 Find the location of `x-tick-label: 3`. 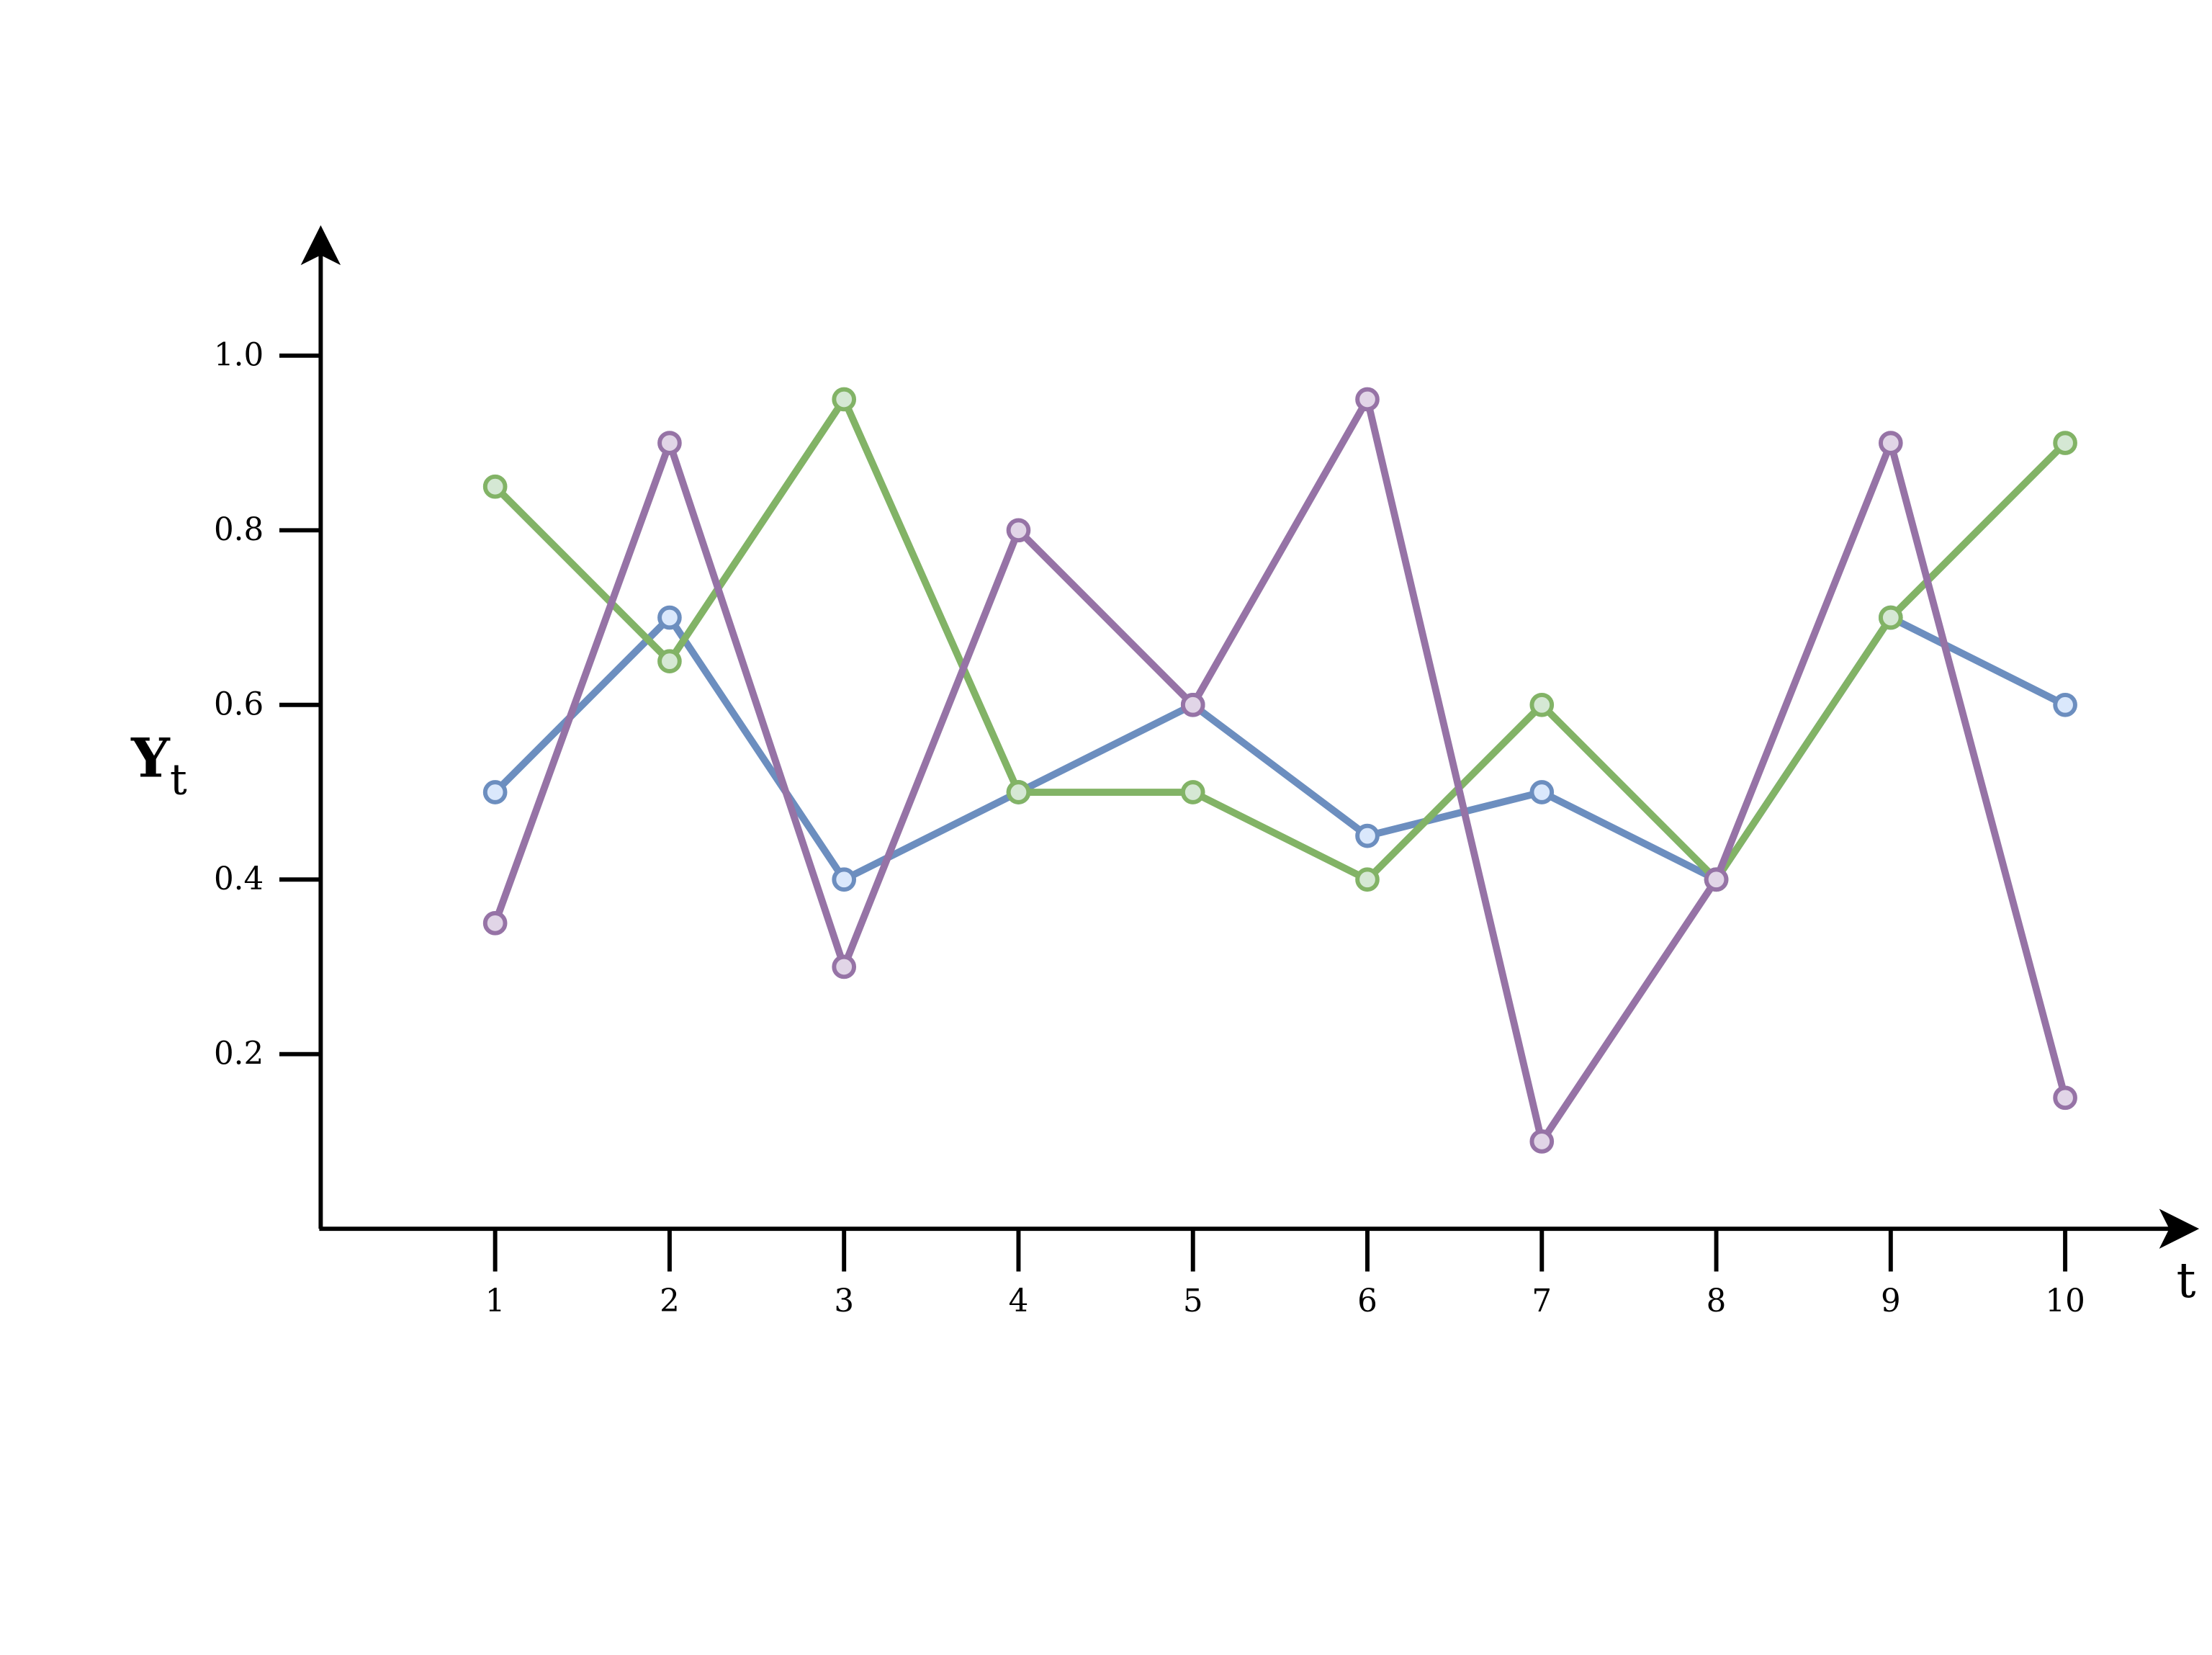

x-tick-label: 3 is located at coordinates (844, 1301).